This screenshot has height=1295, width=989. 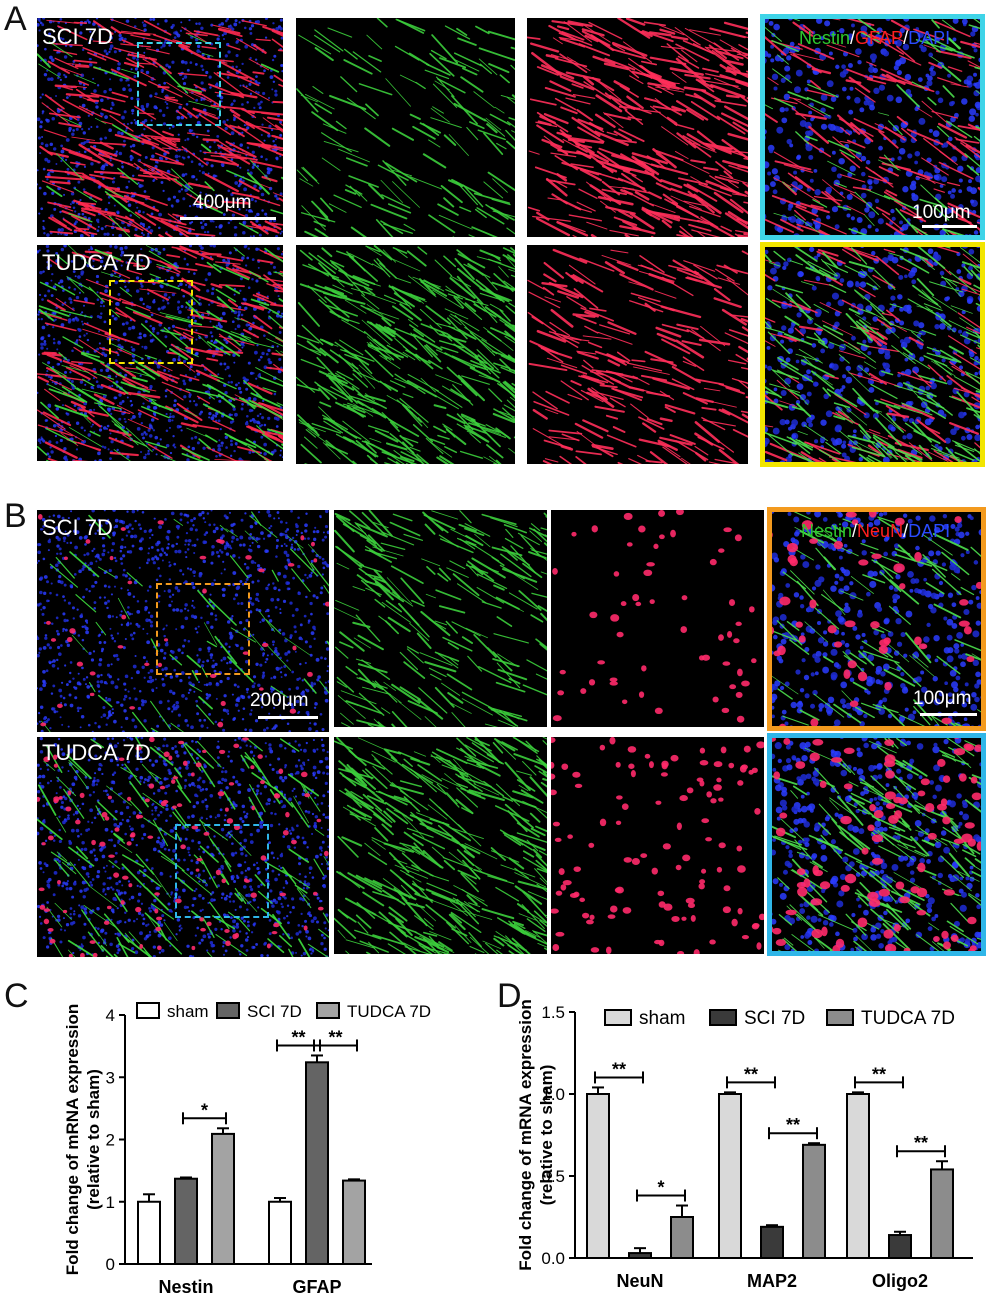 I want to click on micrograph-a-sci-overview, so click(x=160, y=127).